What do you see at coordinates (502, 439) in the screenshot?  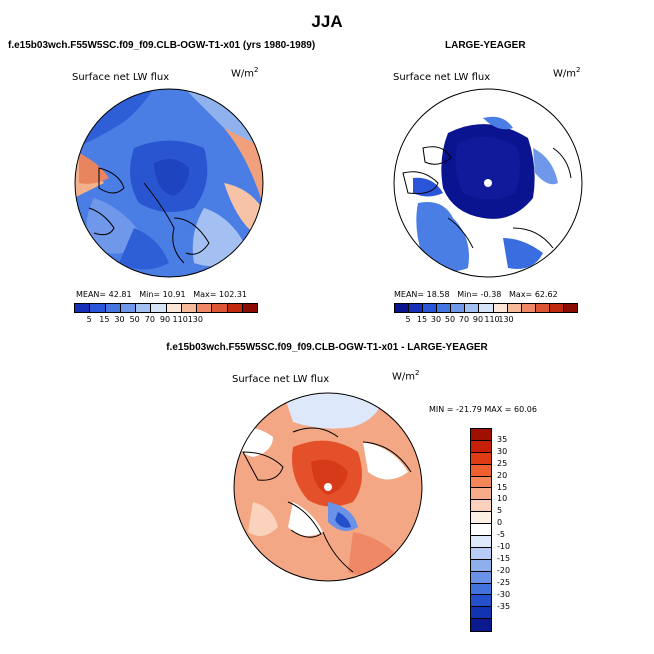 I see `bottom-colorbar-tick-label: 35` at bounding box center [502, 439].